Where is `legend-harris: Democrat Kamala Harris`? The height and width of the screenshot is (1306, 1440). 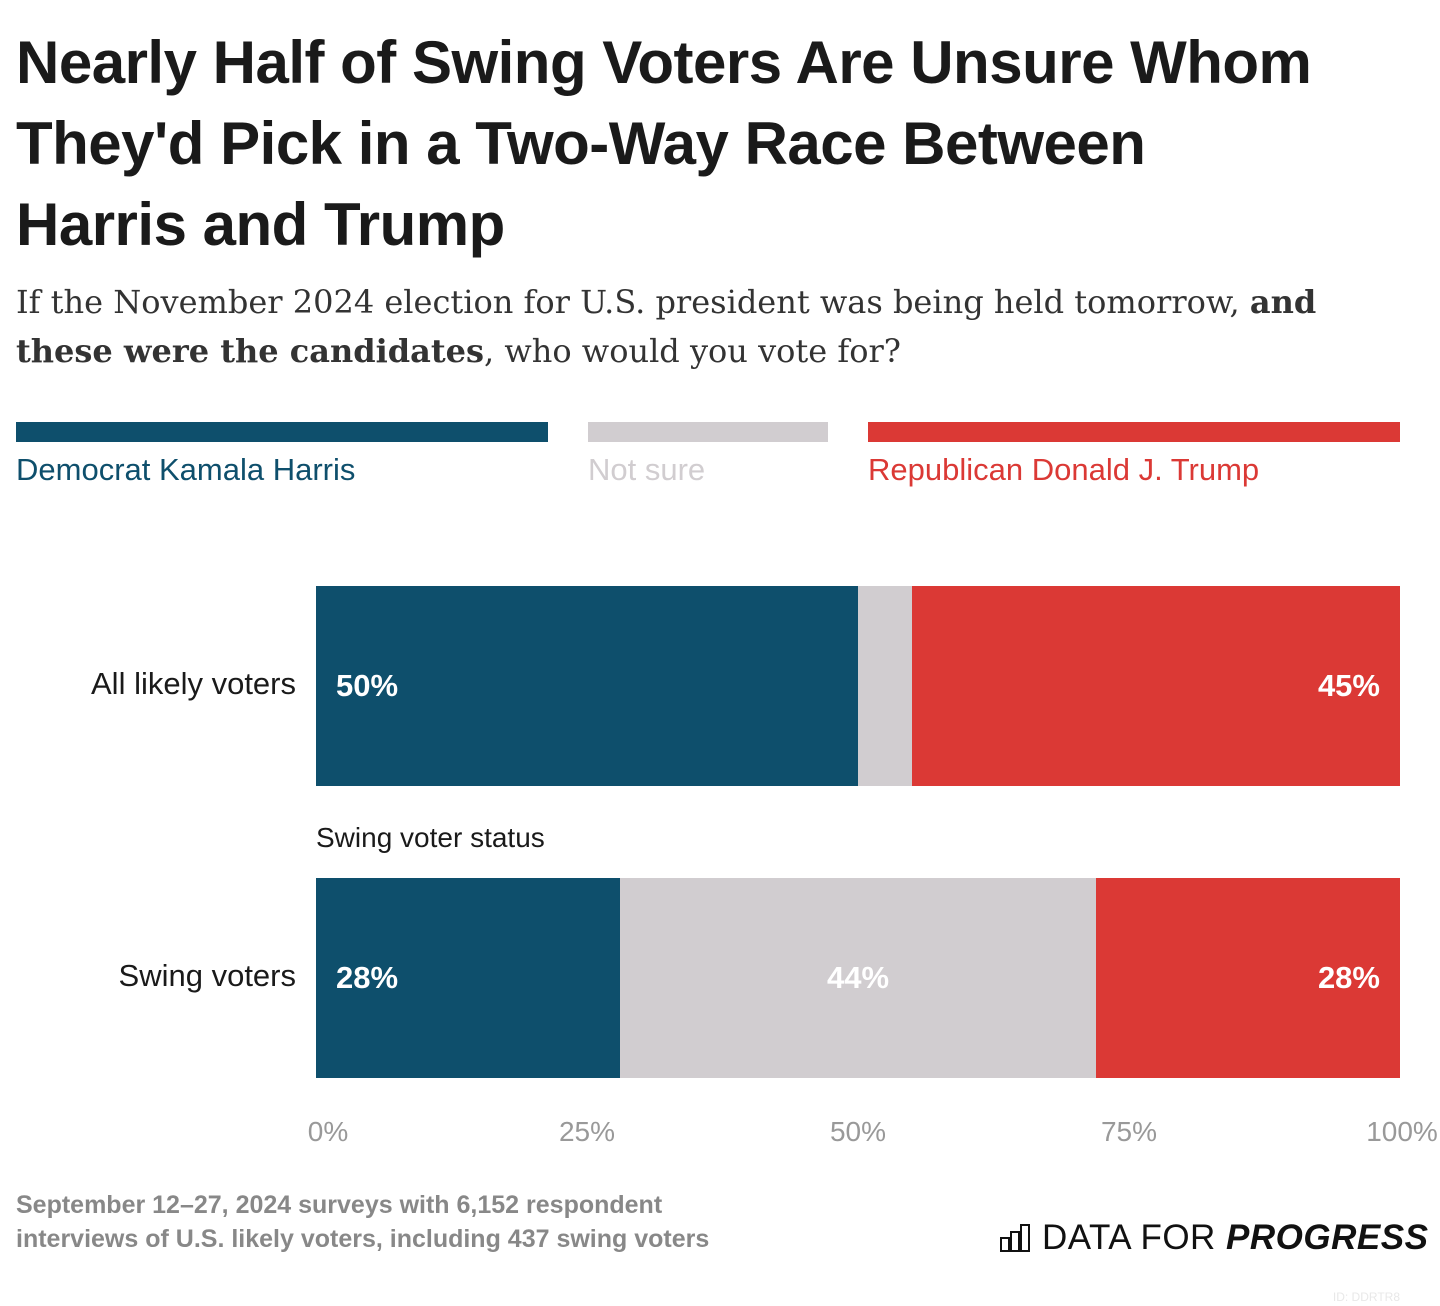
legend-harris: Democrat Kamala Harris is located at coordinates (282, 455).